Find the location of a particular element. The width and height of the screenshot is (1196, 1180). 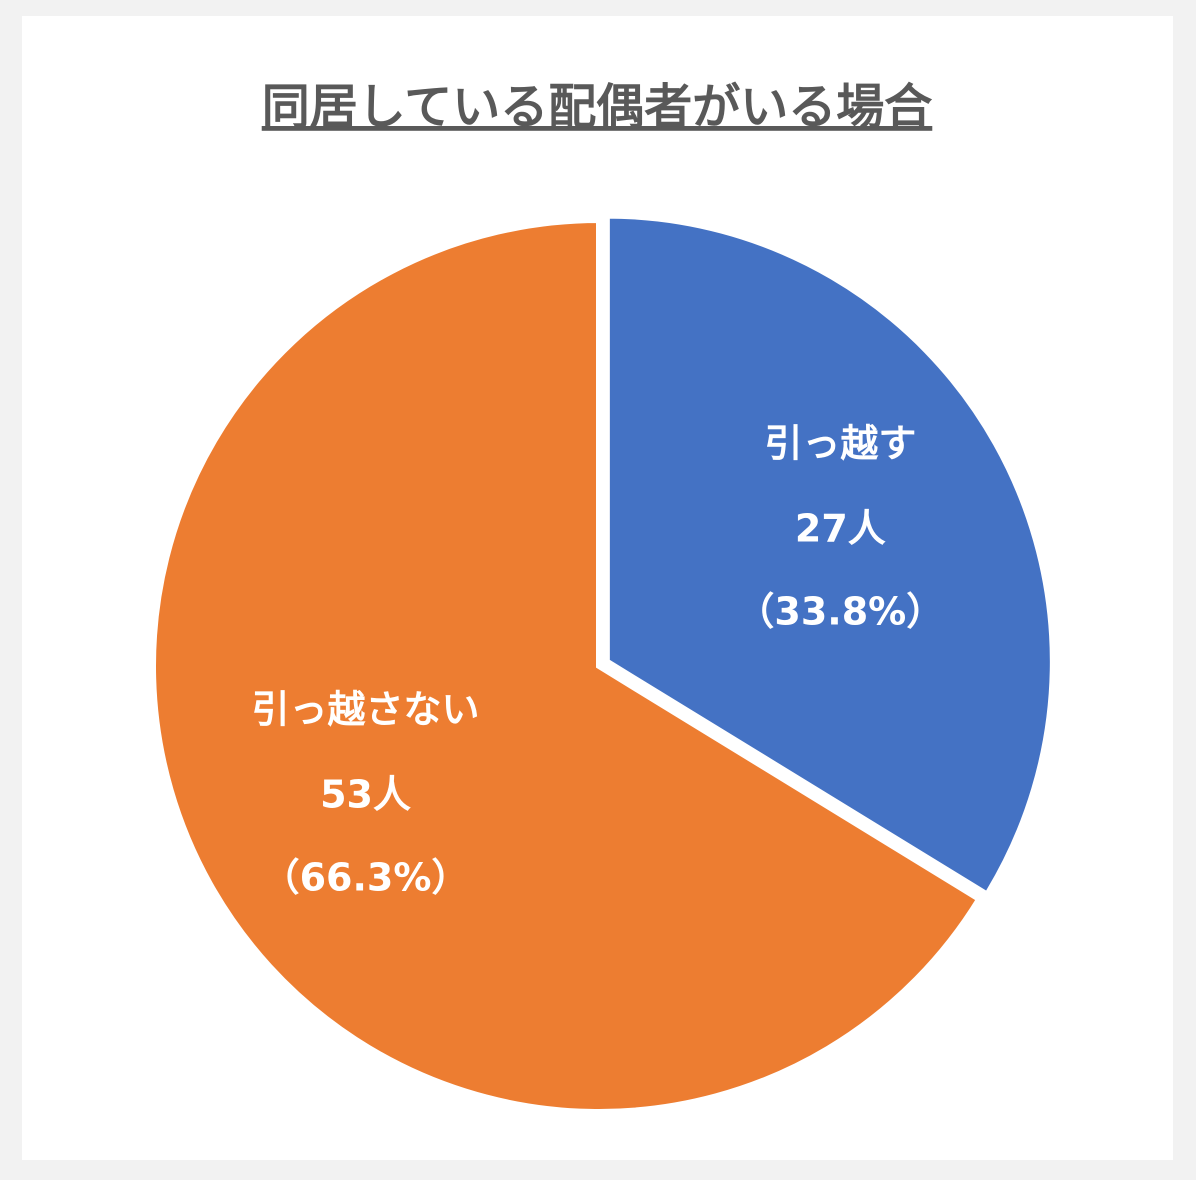

slice-label: 引っ越さない is located at coordinates (366, 709).